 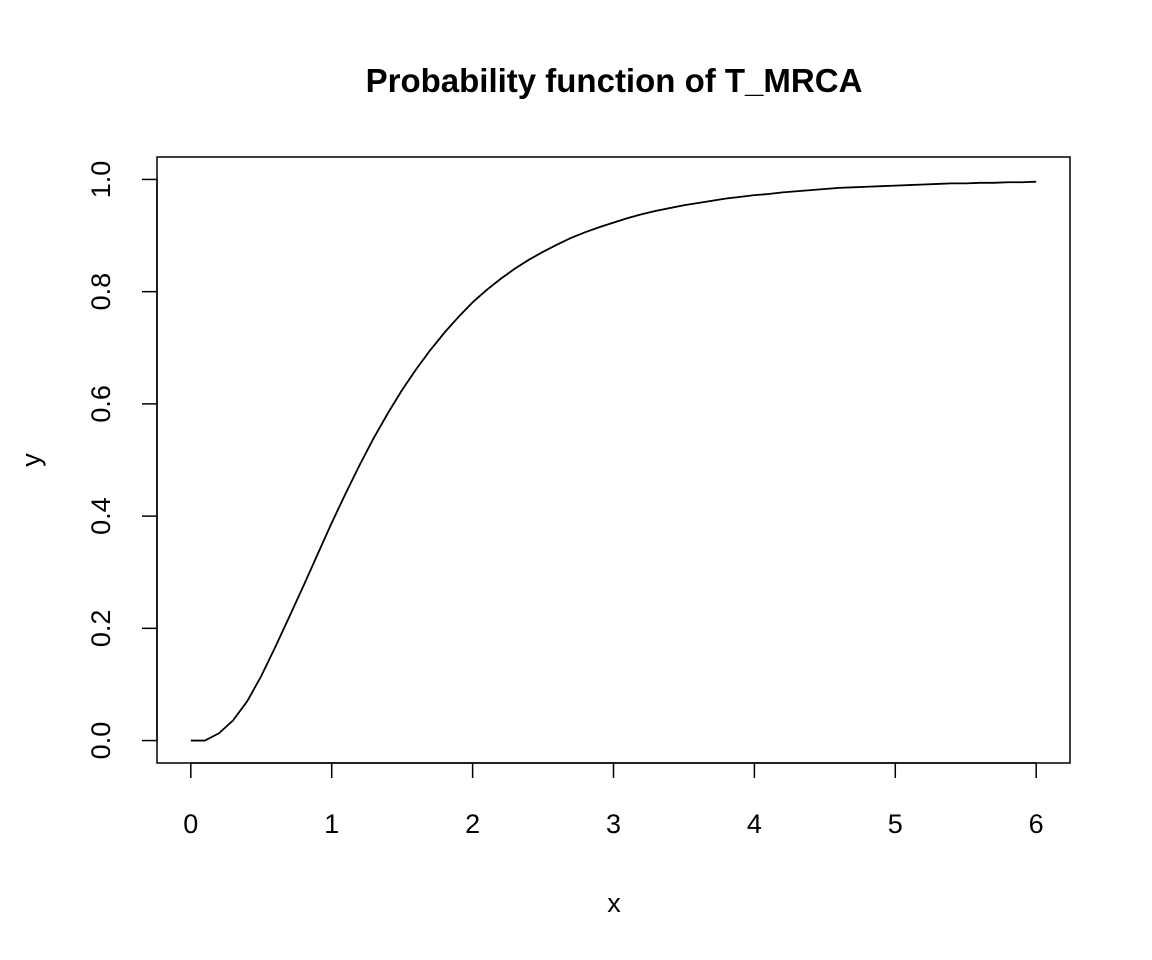 What do you see at coordinates (101, 404) in the screenshot?
I see `y-tick-label: 0.6` at bounding box center [101, 404].